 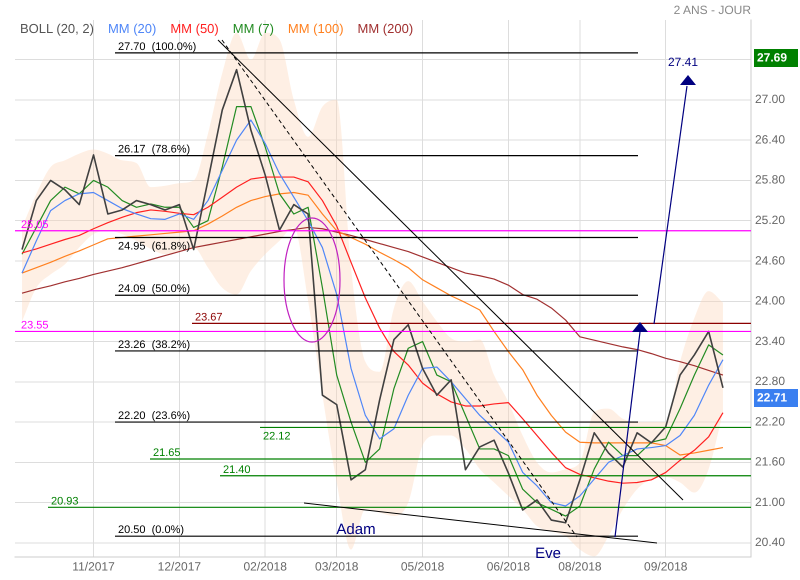 What do you see at coordinates (180, 567) in the screenshot?
I see `x-tick-label: 12/2017` at bounding box center [180, 567].